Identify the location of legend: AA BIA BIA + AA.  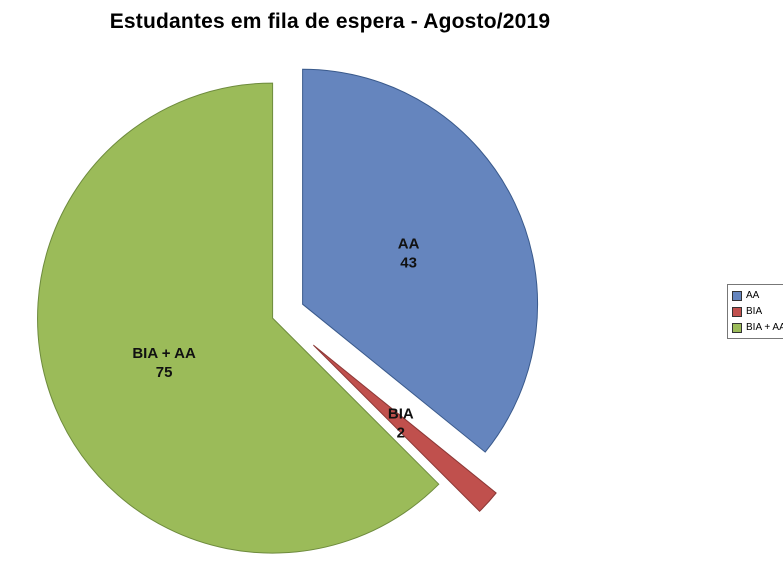
(755, 311).